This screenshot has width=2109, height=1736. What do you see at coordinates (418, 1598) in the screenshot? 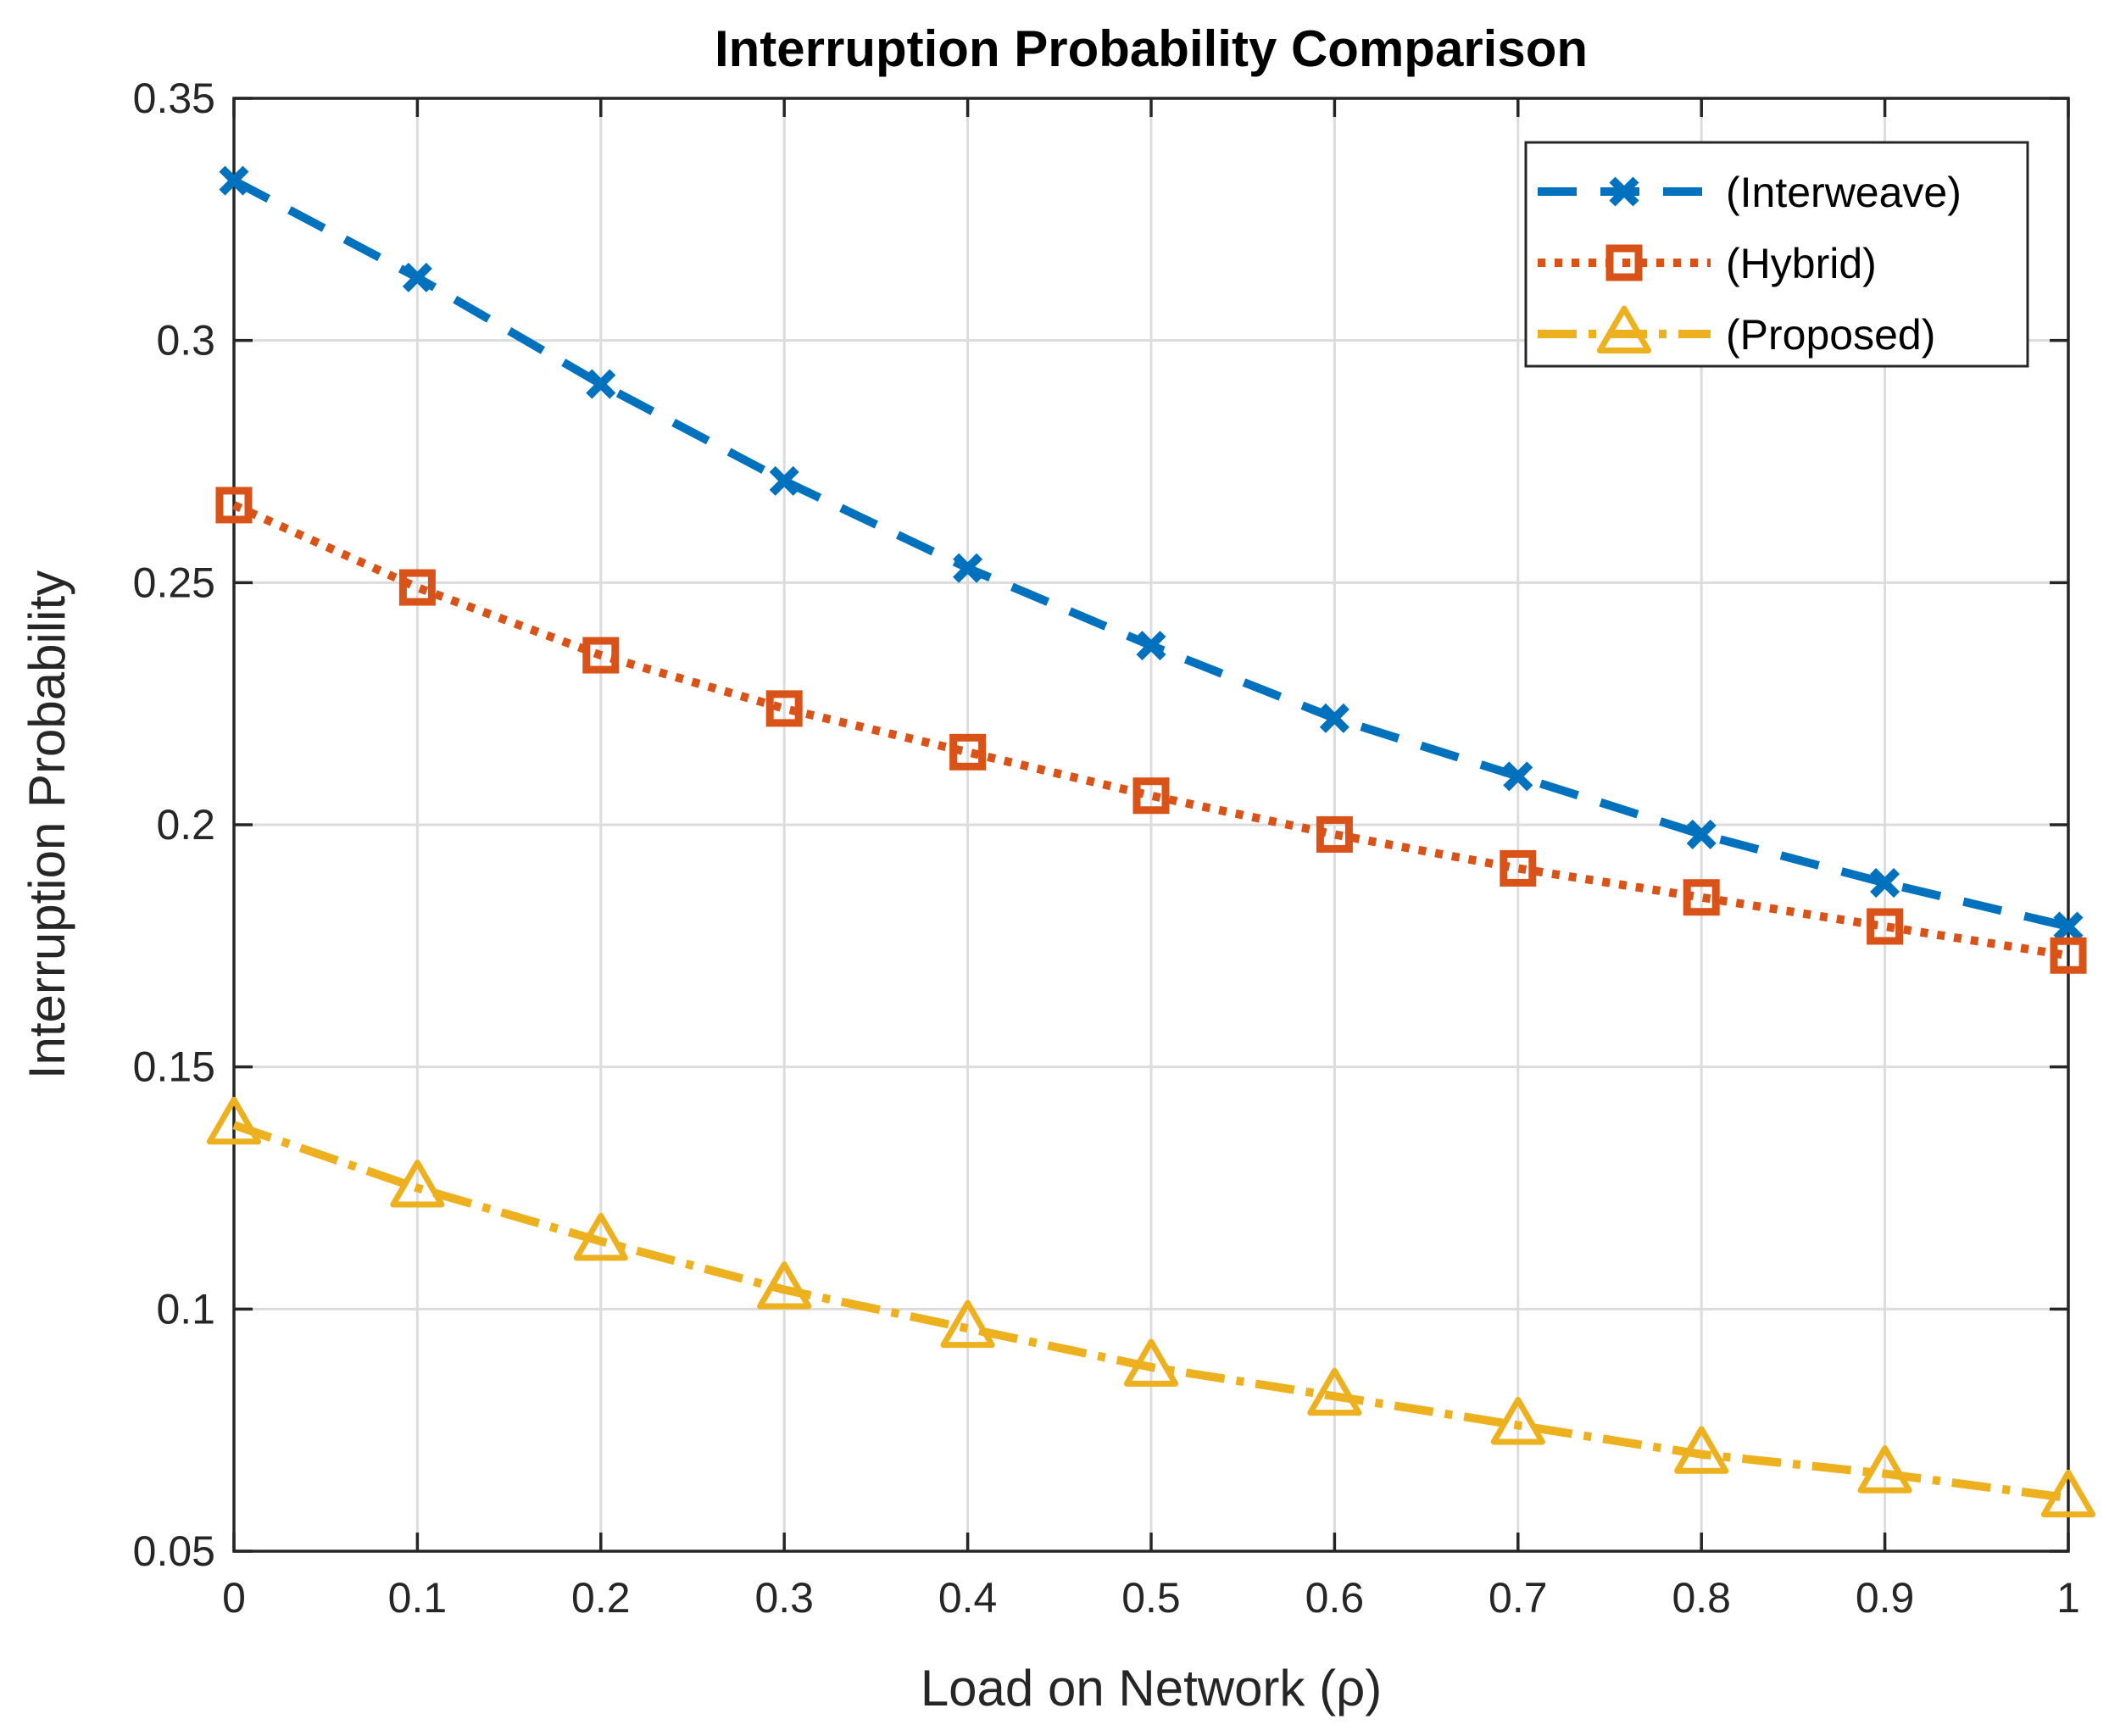
I see `x-tick-label: 0.1` at bounding box center [418, 1598].